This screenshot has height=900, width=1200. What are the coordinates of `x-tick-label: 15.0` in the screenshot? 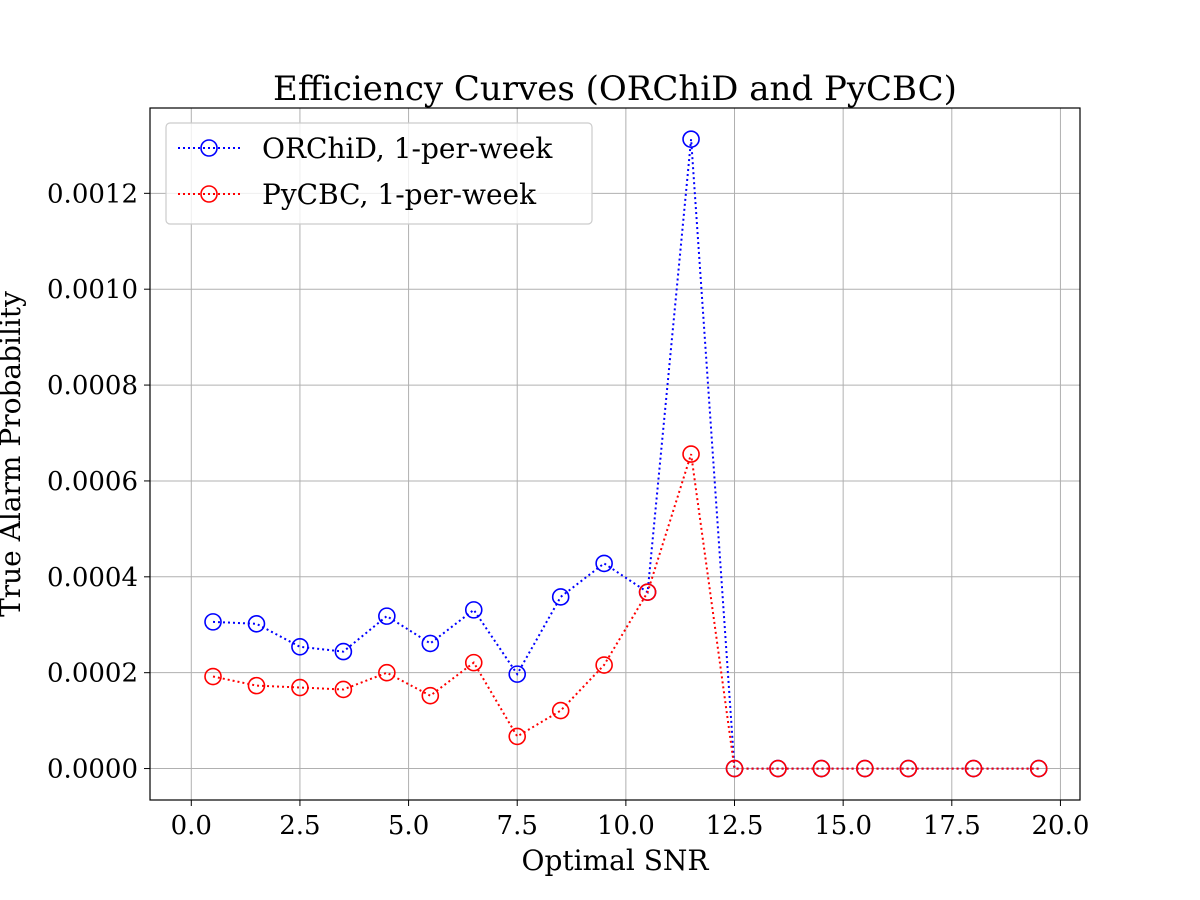 It's located at (843, 826).